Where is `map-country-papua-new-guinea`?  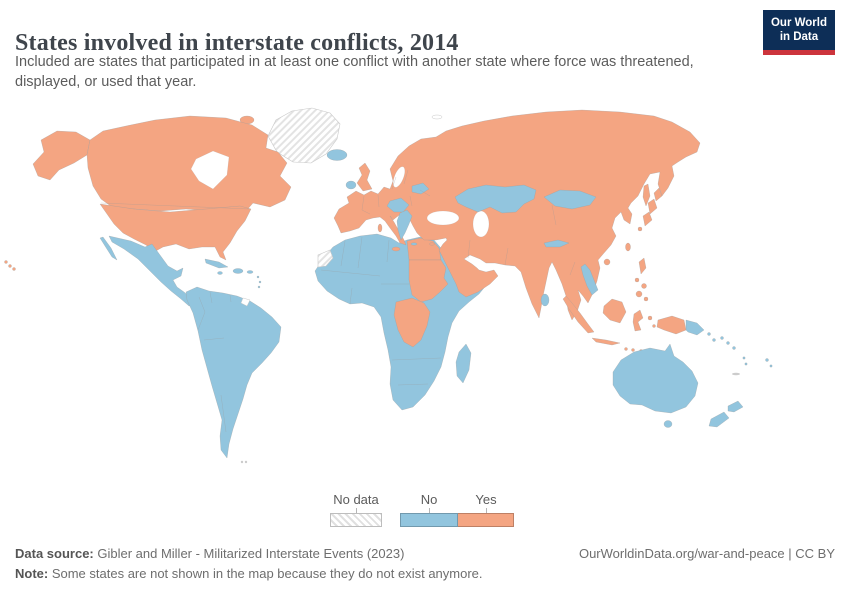
map-country-papua-new-guinea is located at coordinates (700, 330).